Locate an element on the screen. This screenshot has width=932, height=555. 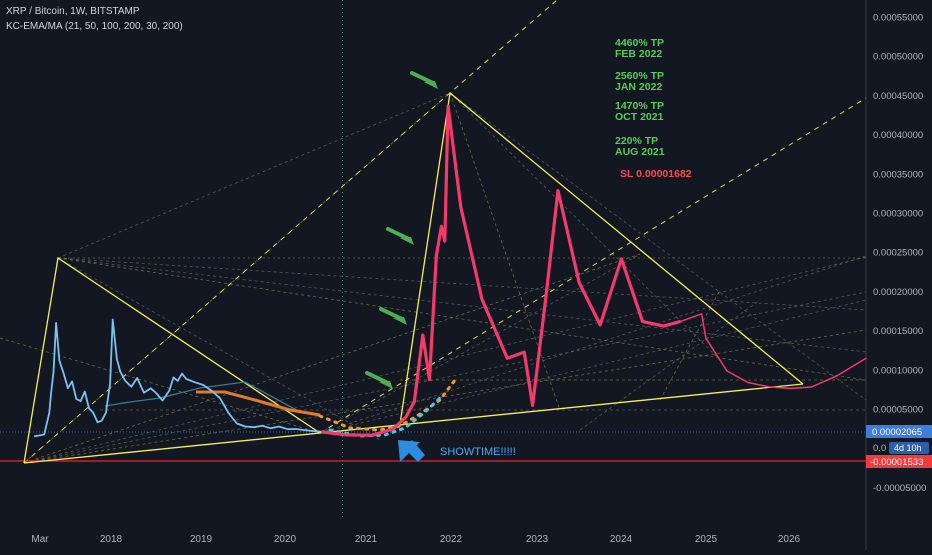
ema-teal-line is located at coordinates (202, 397).